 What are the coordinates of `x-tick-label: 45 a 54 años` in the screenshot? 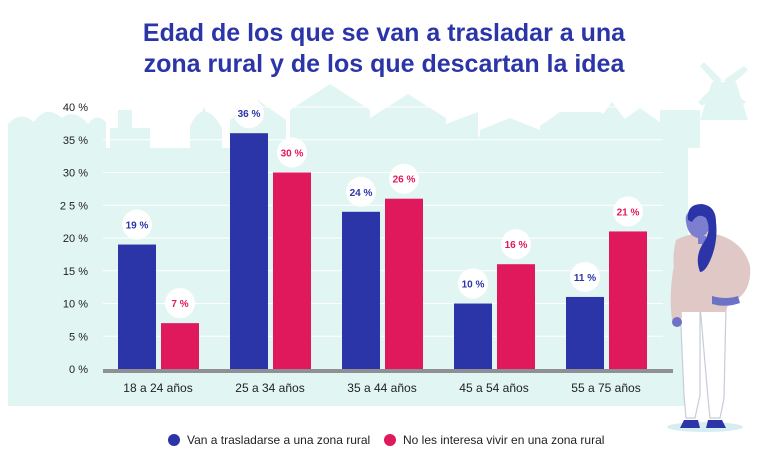 It's located at (493, 388).